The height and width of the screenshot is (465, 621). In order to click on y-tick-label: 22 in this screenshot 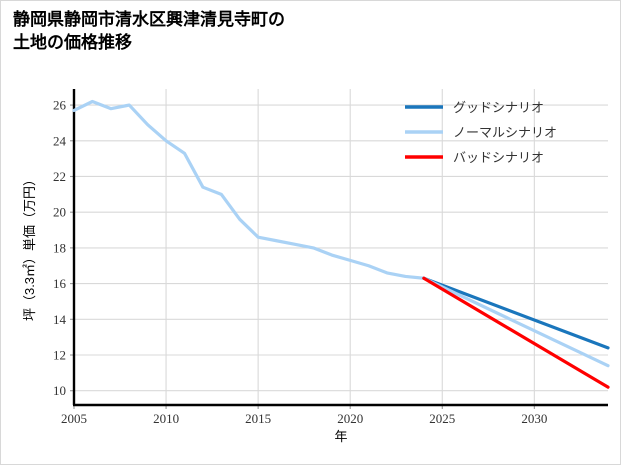, I will do `click(59, 176)`.